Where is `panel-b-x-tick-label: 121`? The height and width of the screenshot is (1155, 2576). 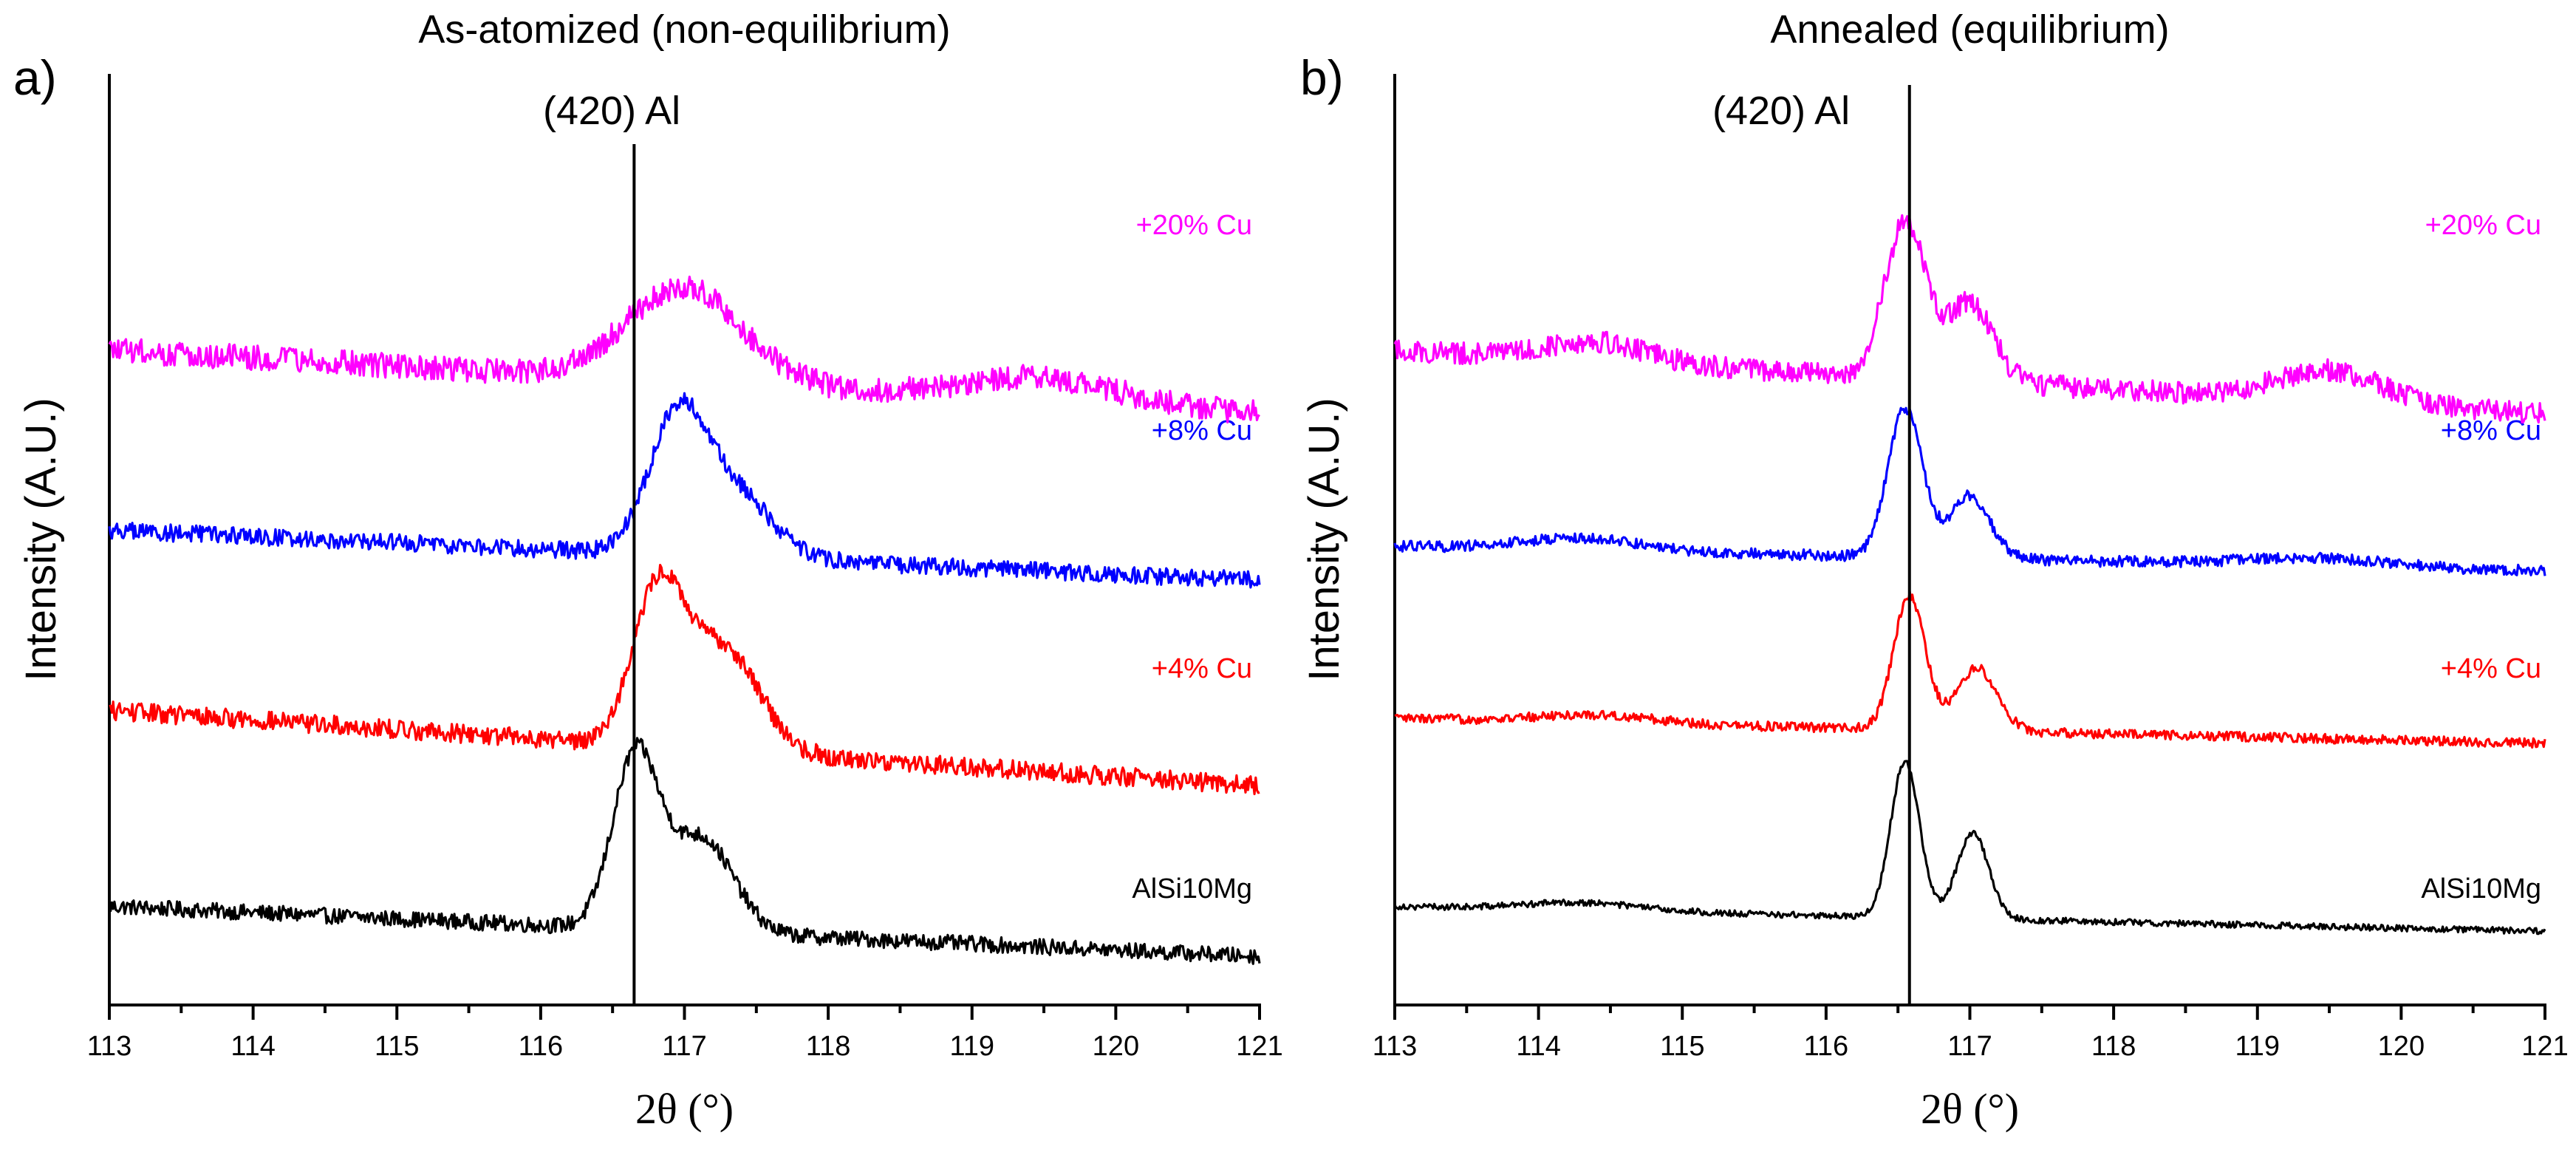 panel-b-x-tick-label: 121 is located at coordinates (2544, 1046).